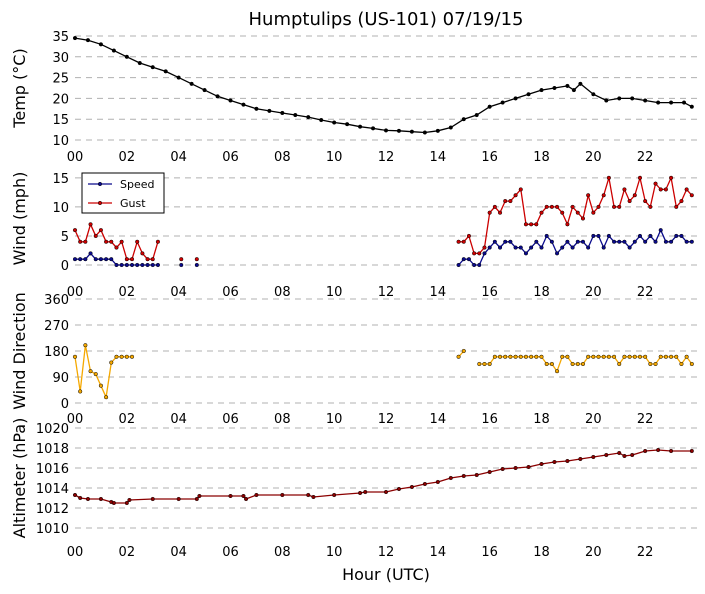 This screenshot has width=705, height=594. Describe the element at coordinates (60, 378) in the screenshot. I see `y-tick-label: 90` at that location.